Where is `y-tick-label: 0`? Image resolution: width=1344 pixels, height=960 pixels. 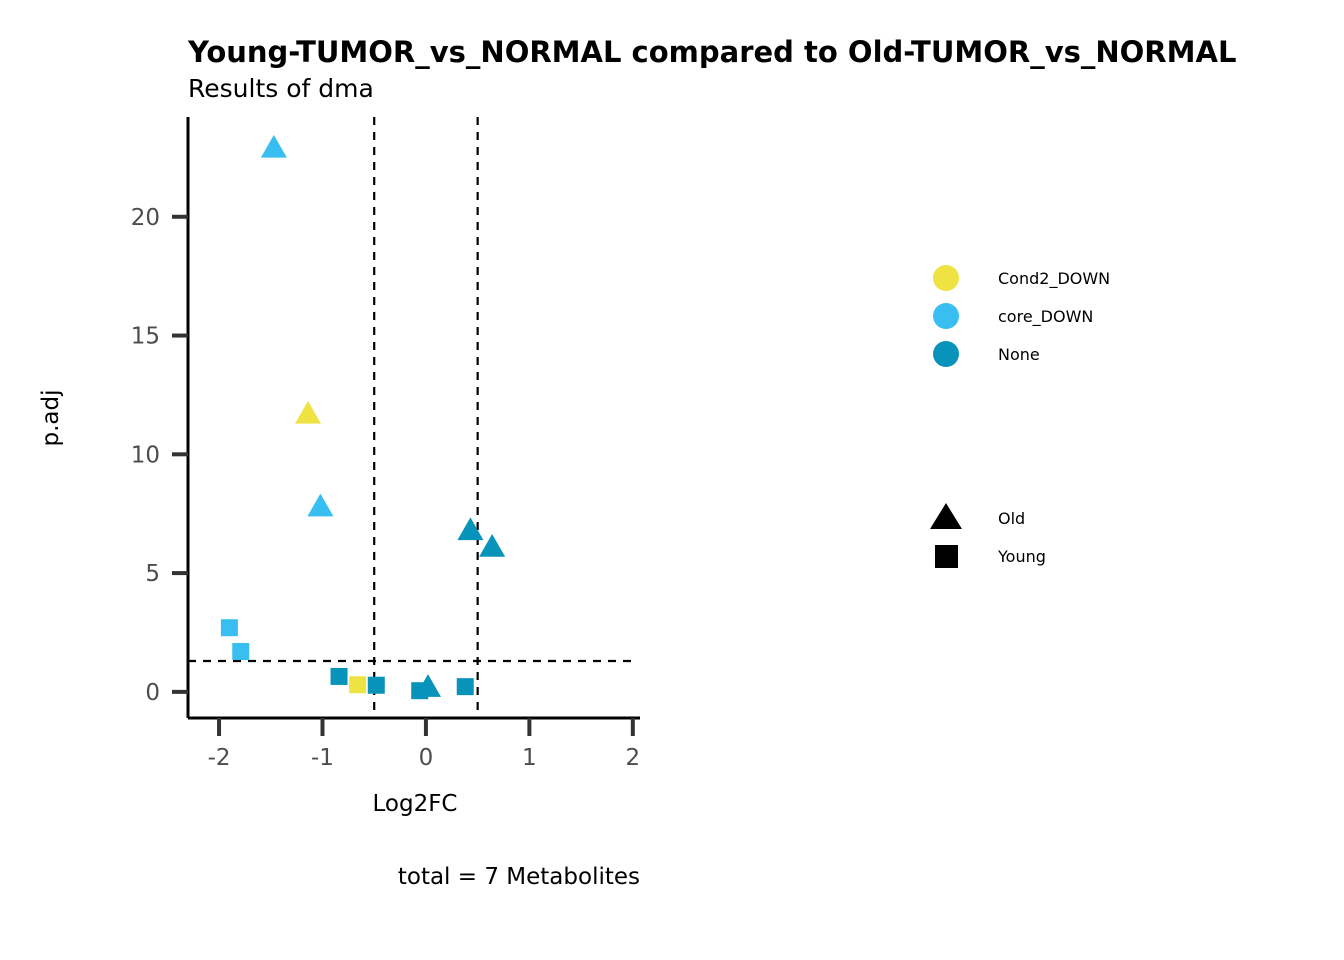
y-tick-label: 0 is located at coordinates (152, 693).